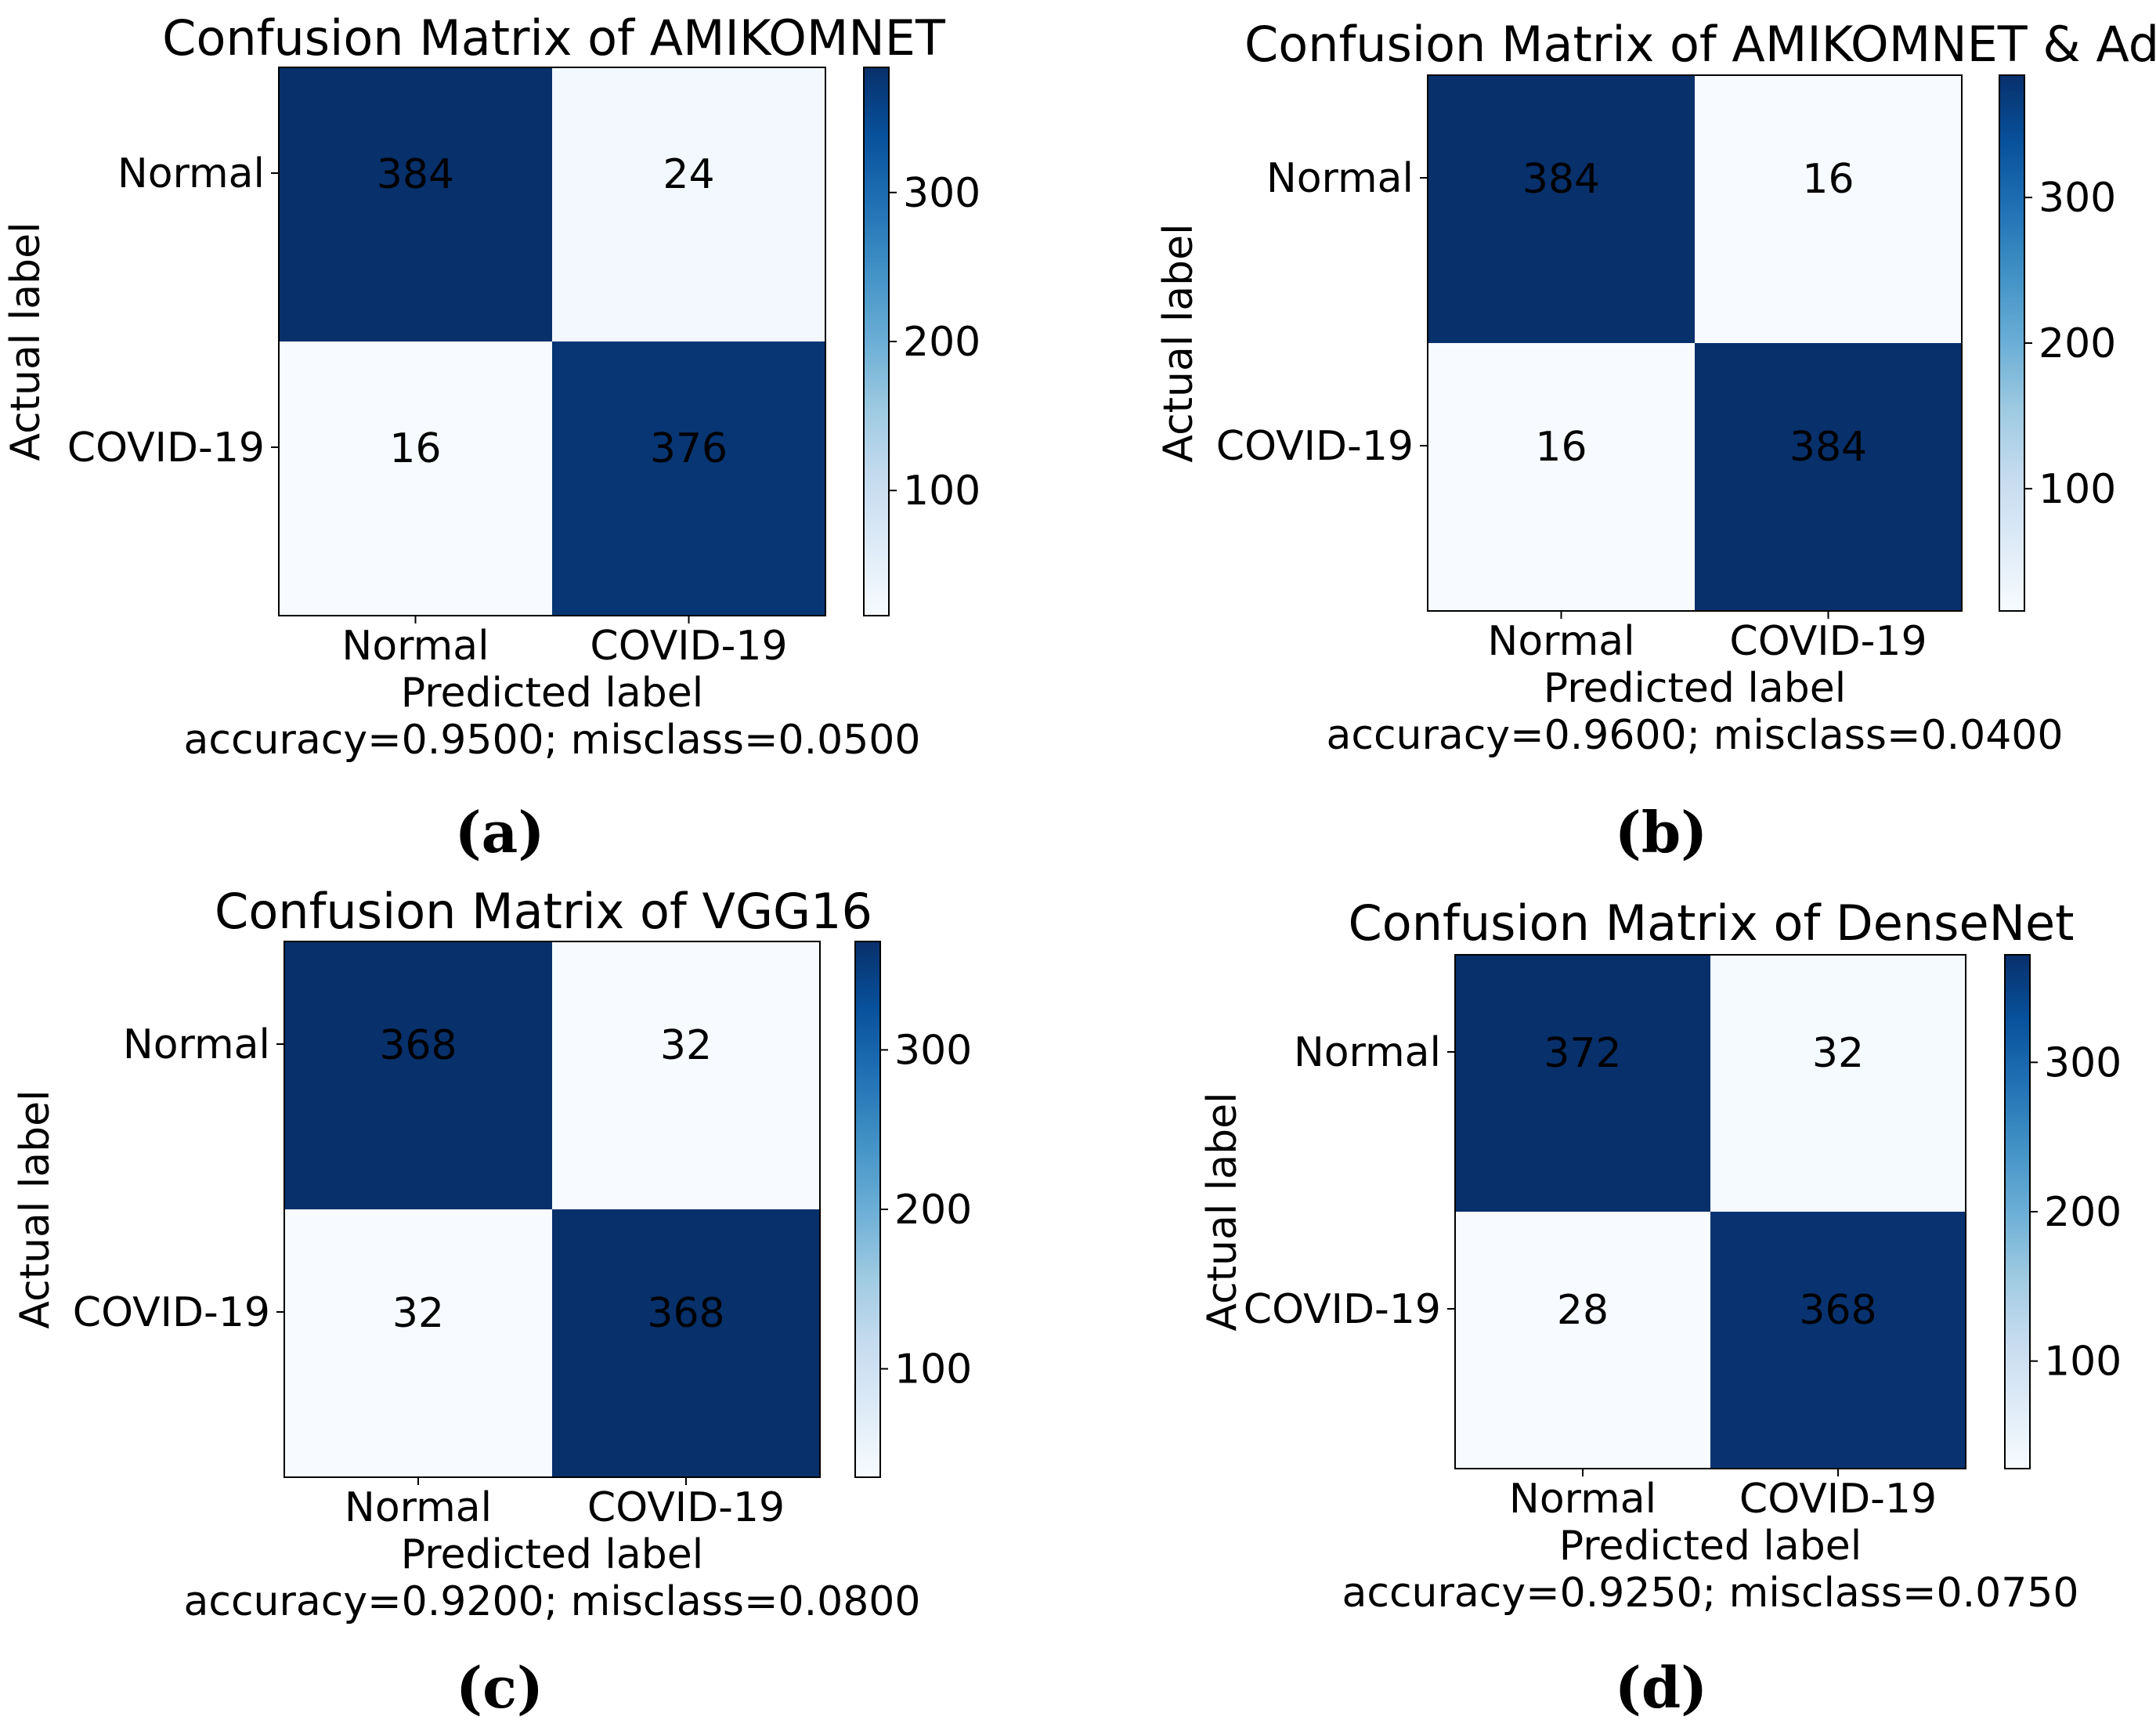 This screenshot has width=2156, height=1731. I want to click on panel-label: (d), so click(1661, 1688).